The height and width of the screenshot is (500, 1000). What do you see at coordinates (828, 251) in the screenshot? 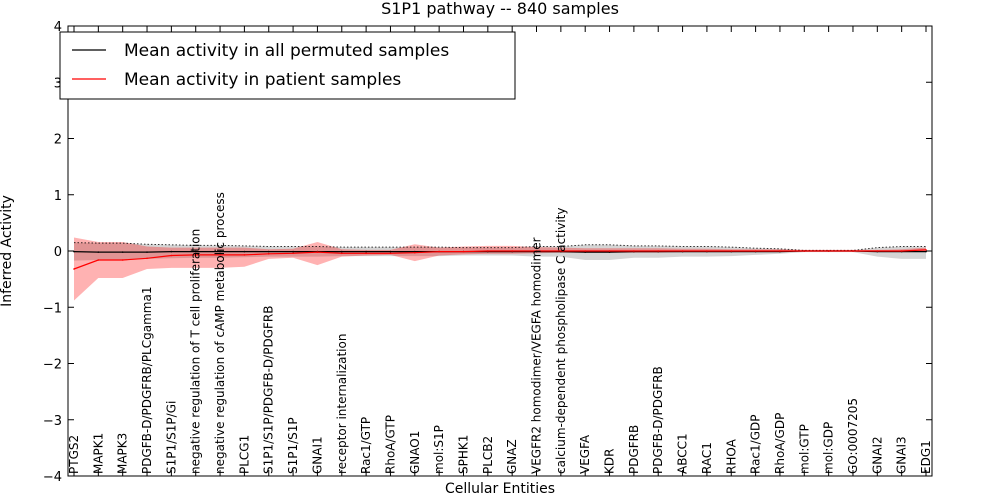
I see `point-mean-activity-in-patient-samples-mol-gdp` at bounding box center [828, 251].